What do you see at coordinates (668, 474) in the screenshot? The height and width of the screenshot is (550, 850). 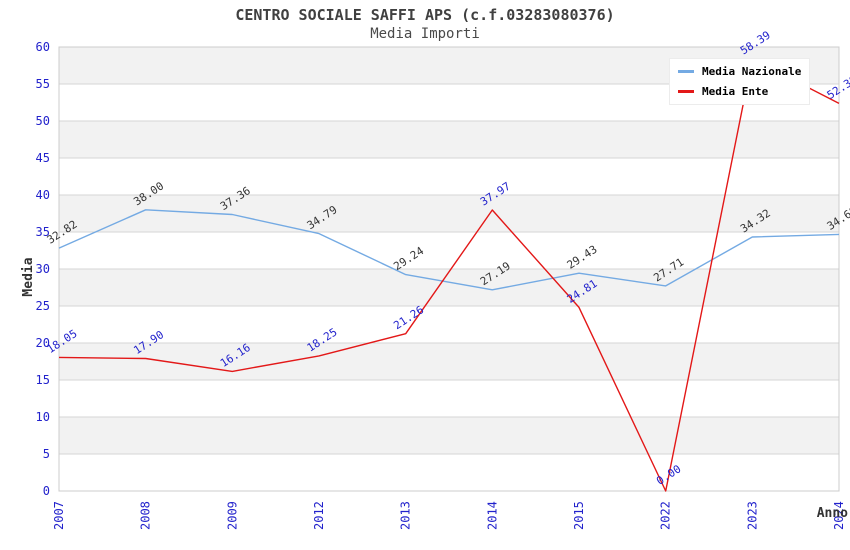 I see `point-label: 0.00` at bounding box center [668, 474].